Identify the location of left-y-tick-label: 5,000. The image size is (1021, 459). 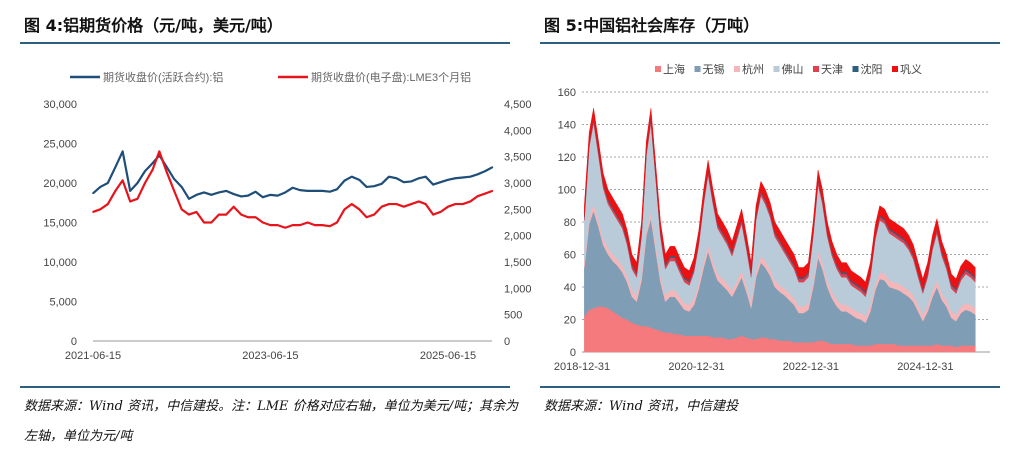
(63, 303).